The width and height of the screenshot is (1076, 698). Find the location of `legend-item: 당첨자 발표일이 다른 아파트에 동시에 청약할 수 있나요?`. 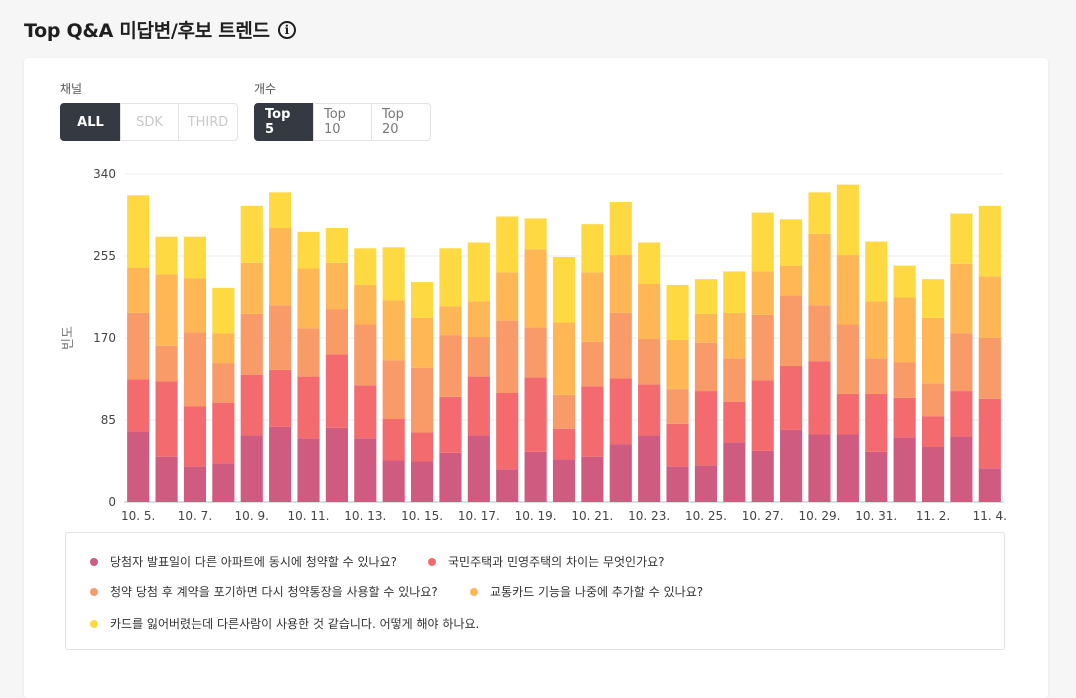

legend-item: 당첨자 발표일이 다른 아파트에 동시에 청약할 수 있나요? is located at coordinates (243, 561).